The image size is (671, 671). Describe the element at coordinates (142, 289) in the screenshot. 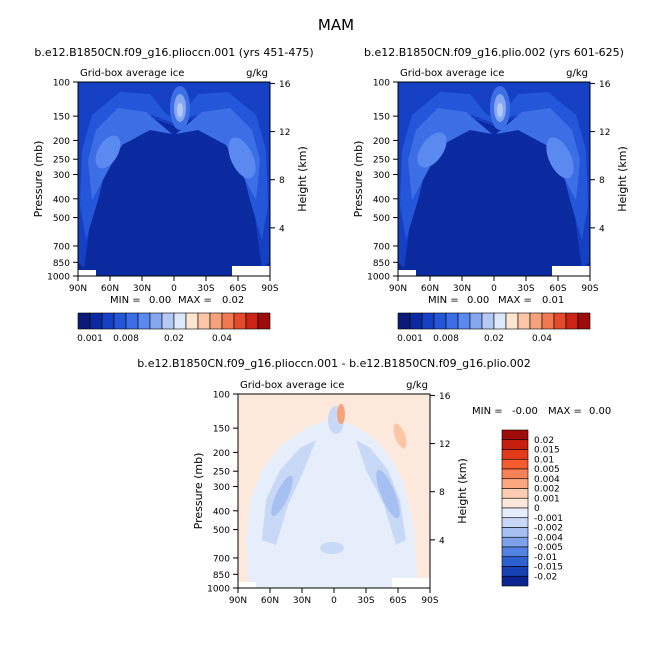

I see `panel-a-xtick-label: 30N` at that location.